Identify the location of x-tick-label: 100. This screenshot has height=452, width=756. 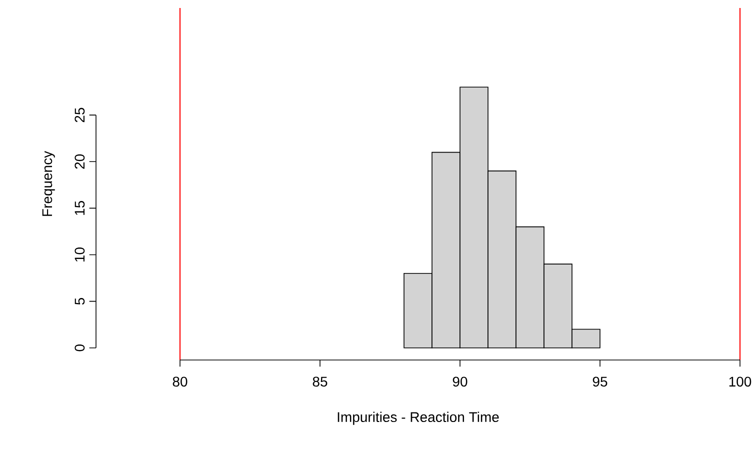
(740, 381).